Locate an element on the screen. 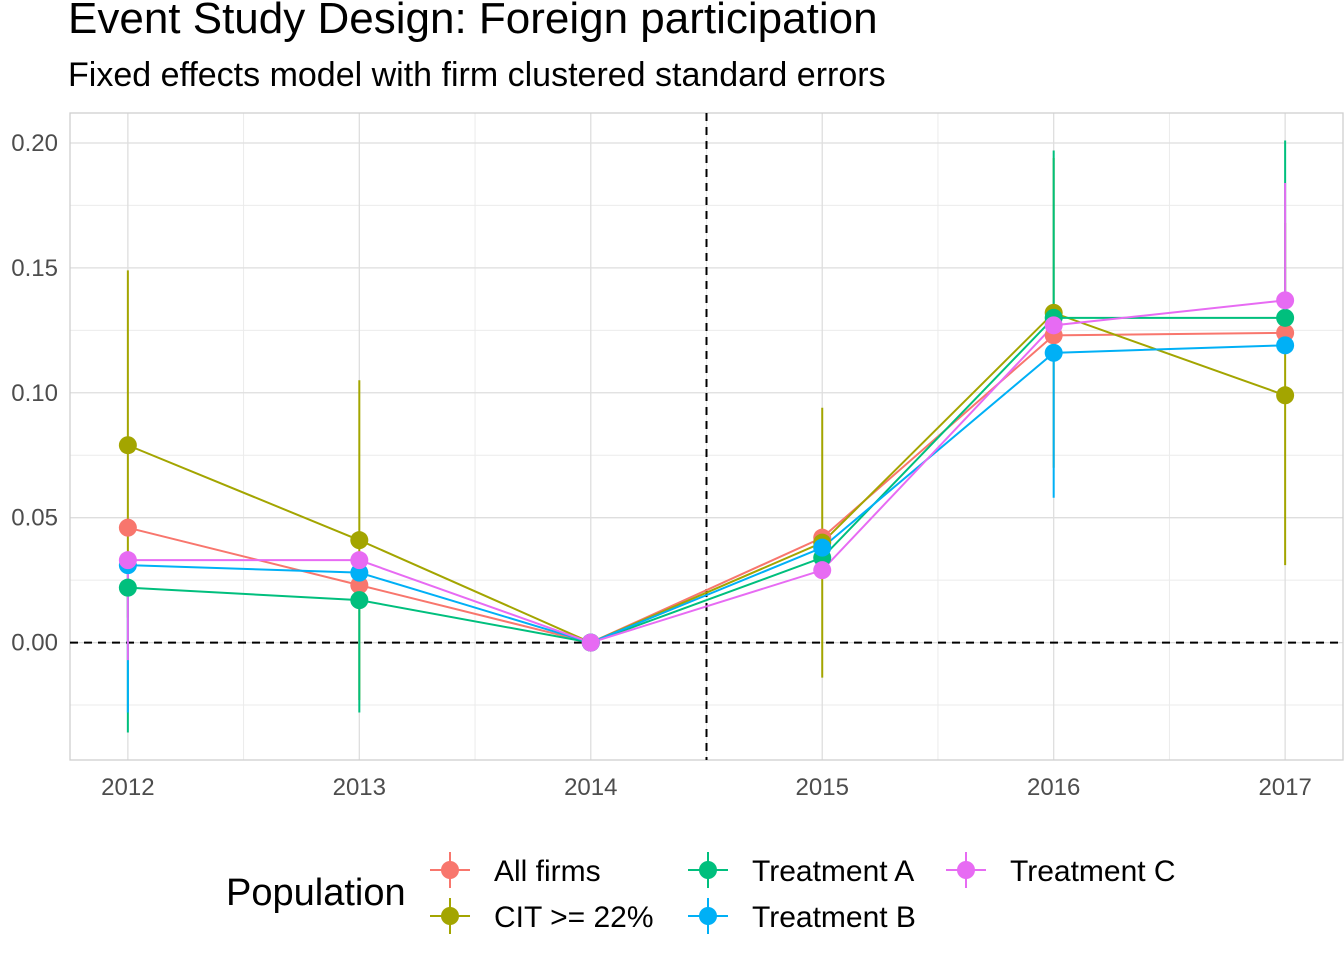  legend-label: All firms is located at coordinates (547, 871).